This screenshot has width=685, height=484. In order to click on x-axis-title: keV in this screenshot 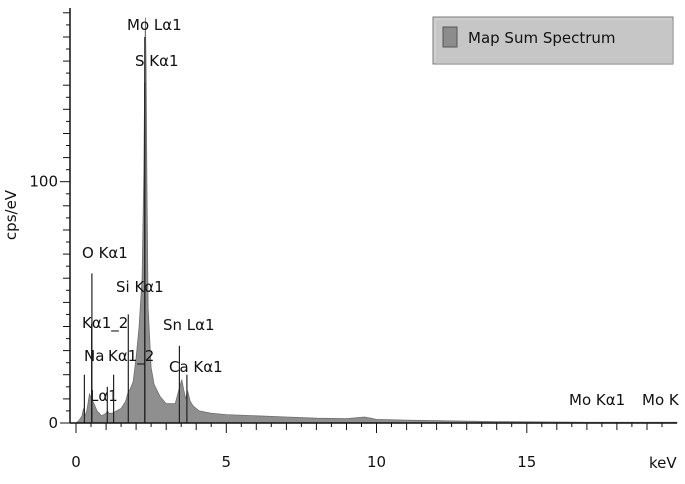, I will do `click(663, 463)`.